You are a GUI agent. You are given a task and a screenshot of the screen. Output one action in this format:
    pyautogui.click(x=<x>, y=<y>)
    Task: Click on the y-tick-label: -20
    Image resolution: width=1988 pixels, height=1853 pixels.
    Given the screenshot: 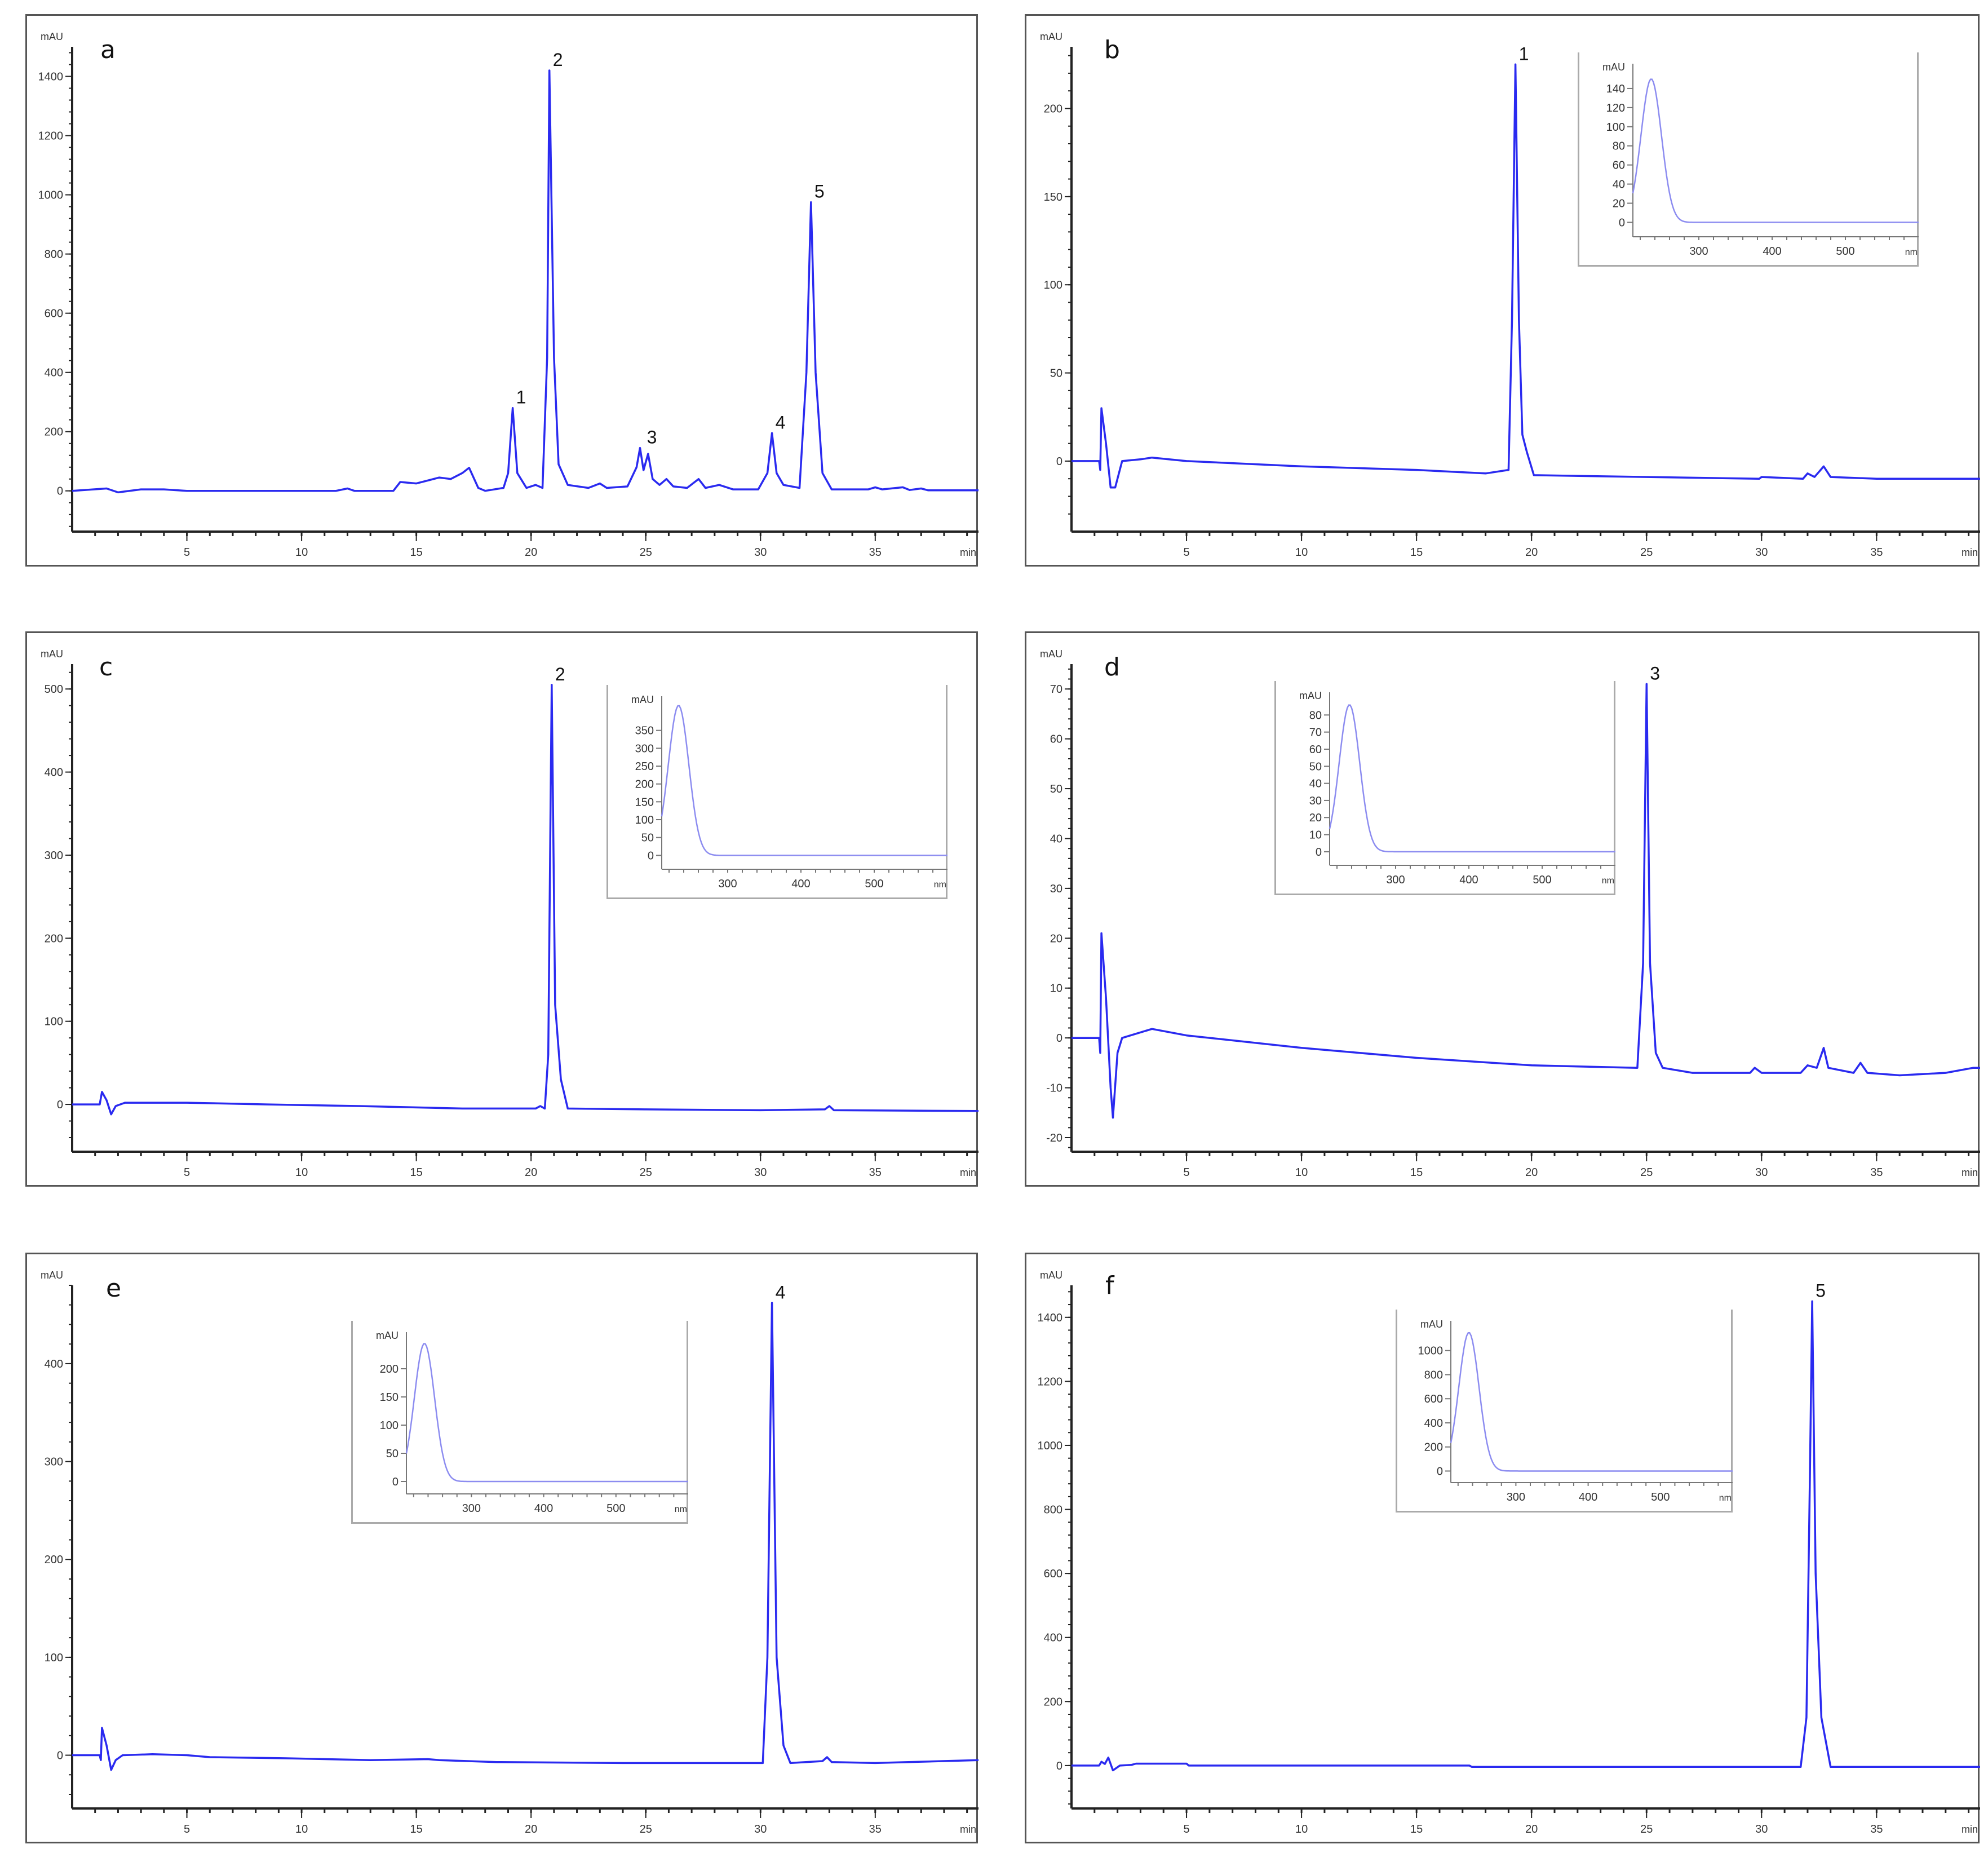 What is the action you would take?
    pyautogui.click(x=1054, y=1138)
    